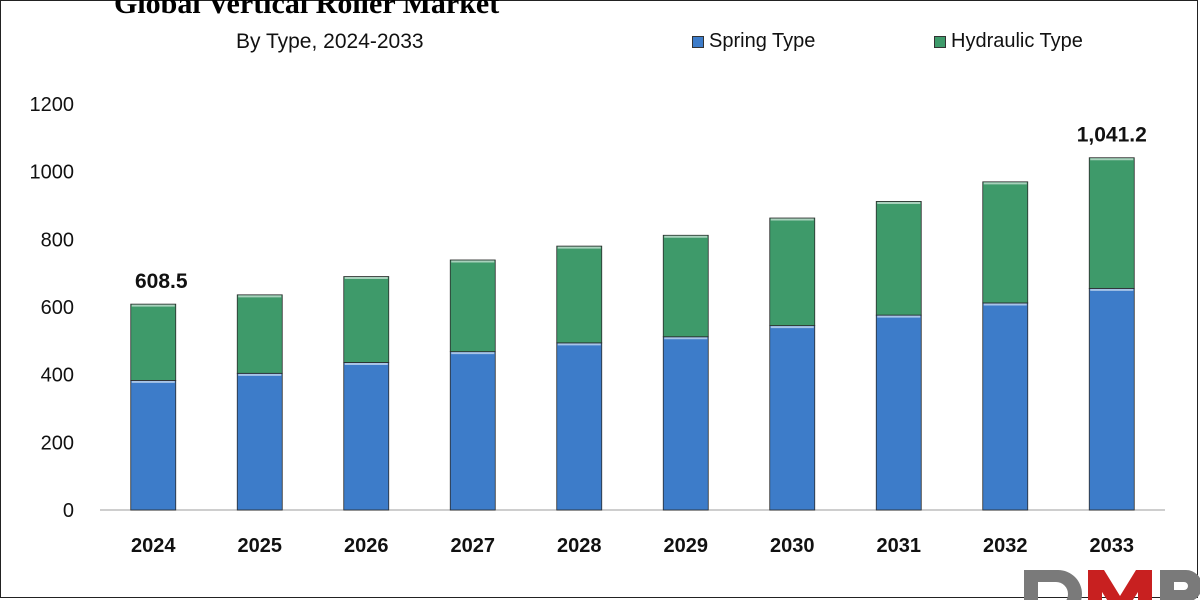  Describe the element at coordinates (579, 294) in the screenshot. I see `bar-hydraulic-type-2028` at that location.